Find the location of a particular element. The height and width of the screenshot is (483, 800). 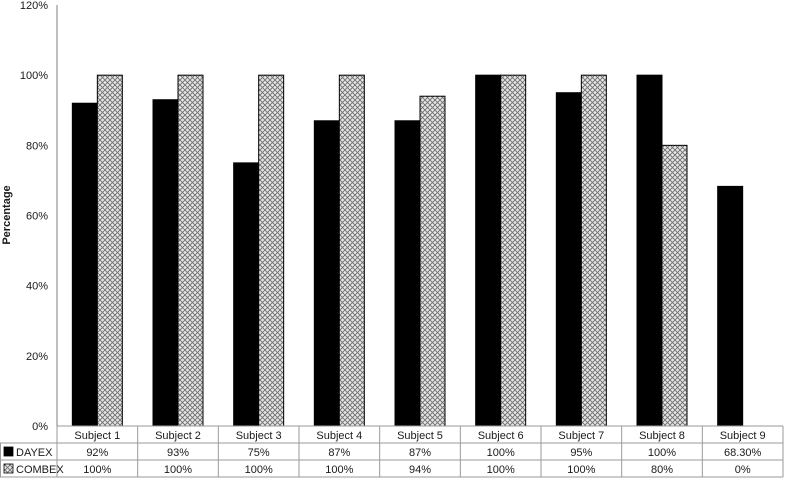

data-label-dayex: 68.30% is located at coordinates (743, 453).